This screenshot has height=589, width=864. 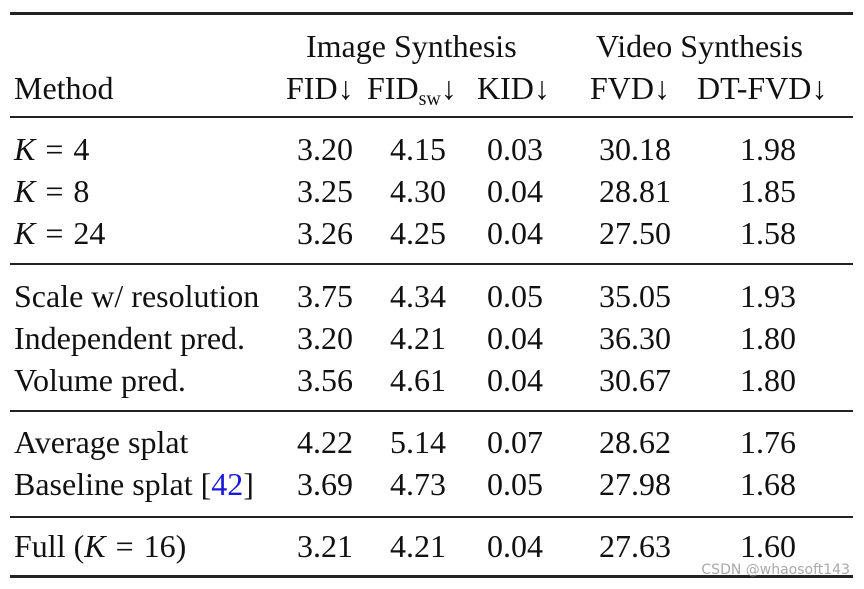 I want to click on method-cell: Scale w/ resolution, so click(x=137, y=296).